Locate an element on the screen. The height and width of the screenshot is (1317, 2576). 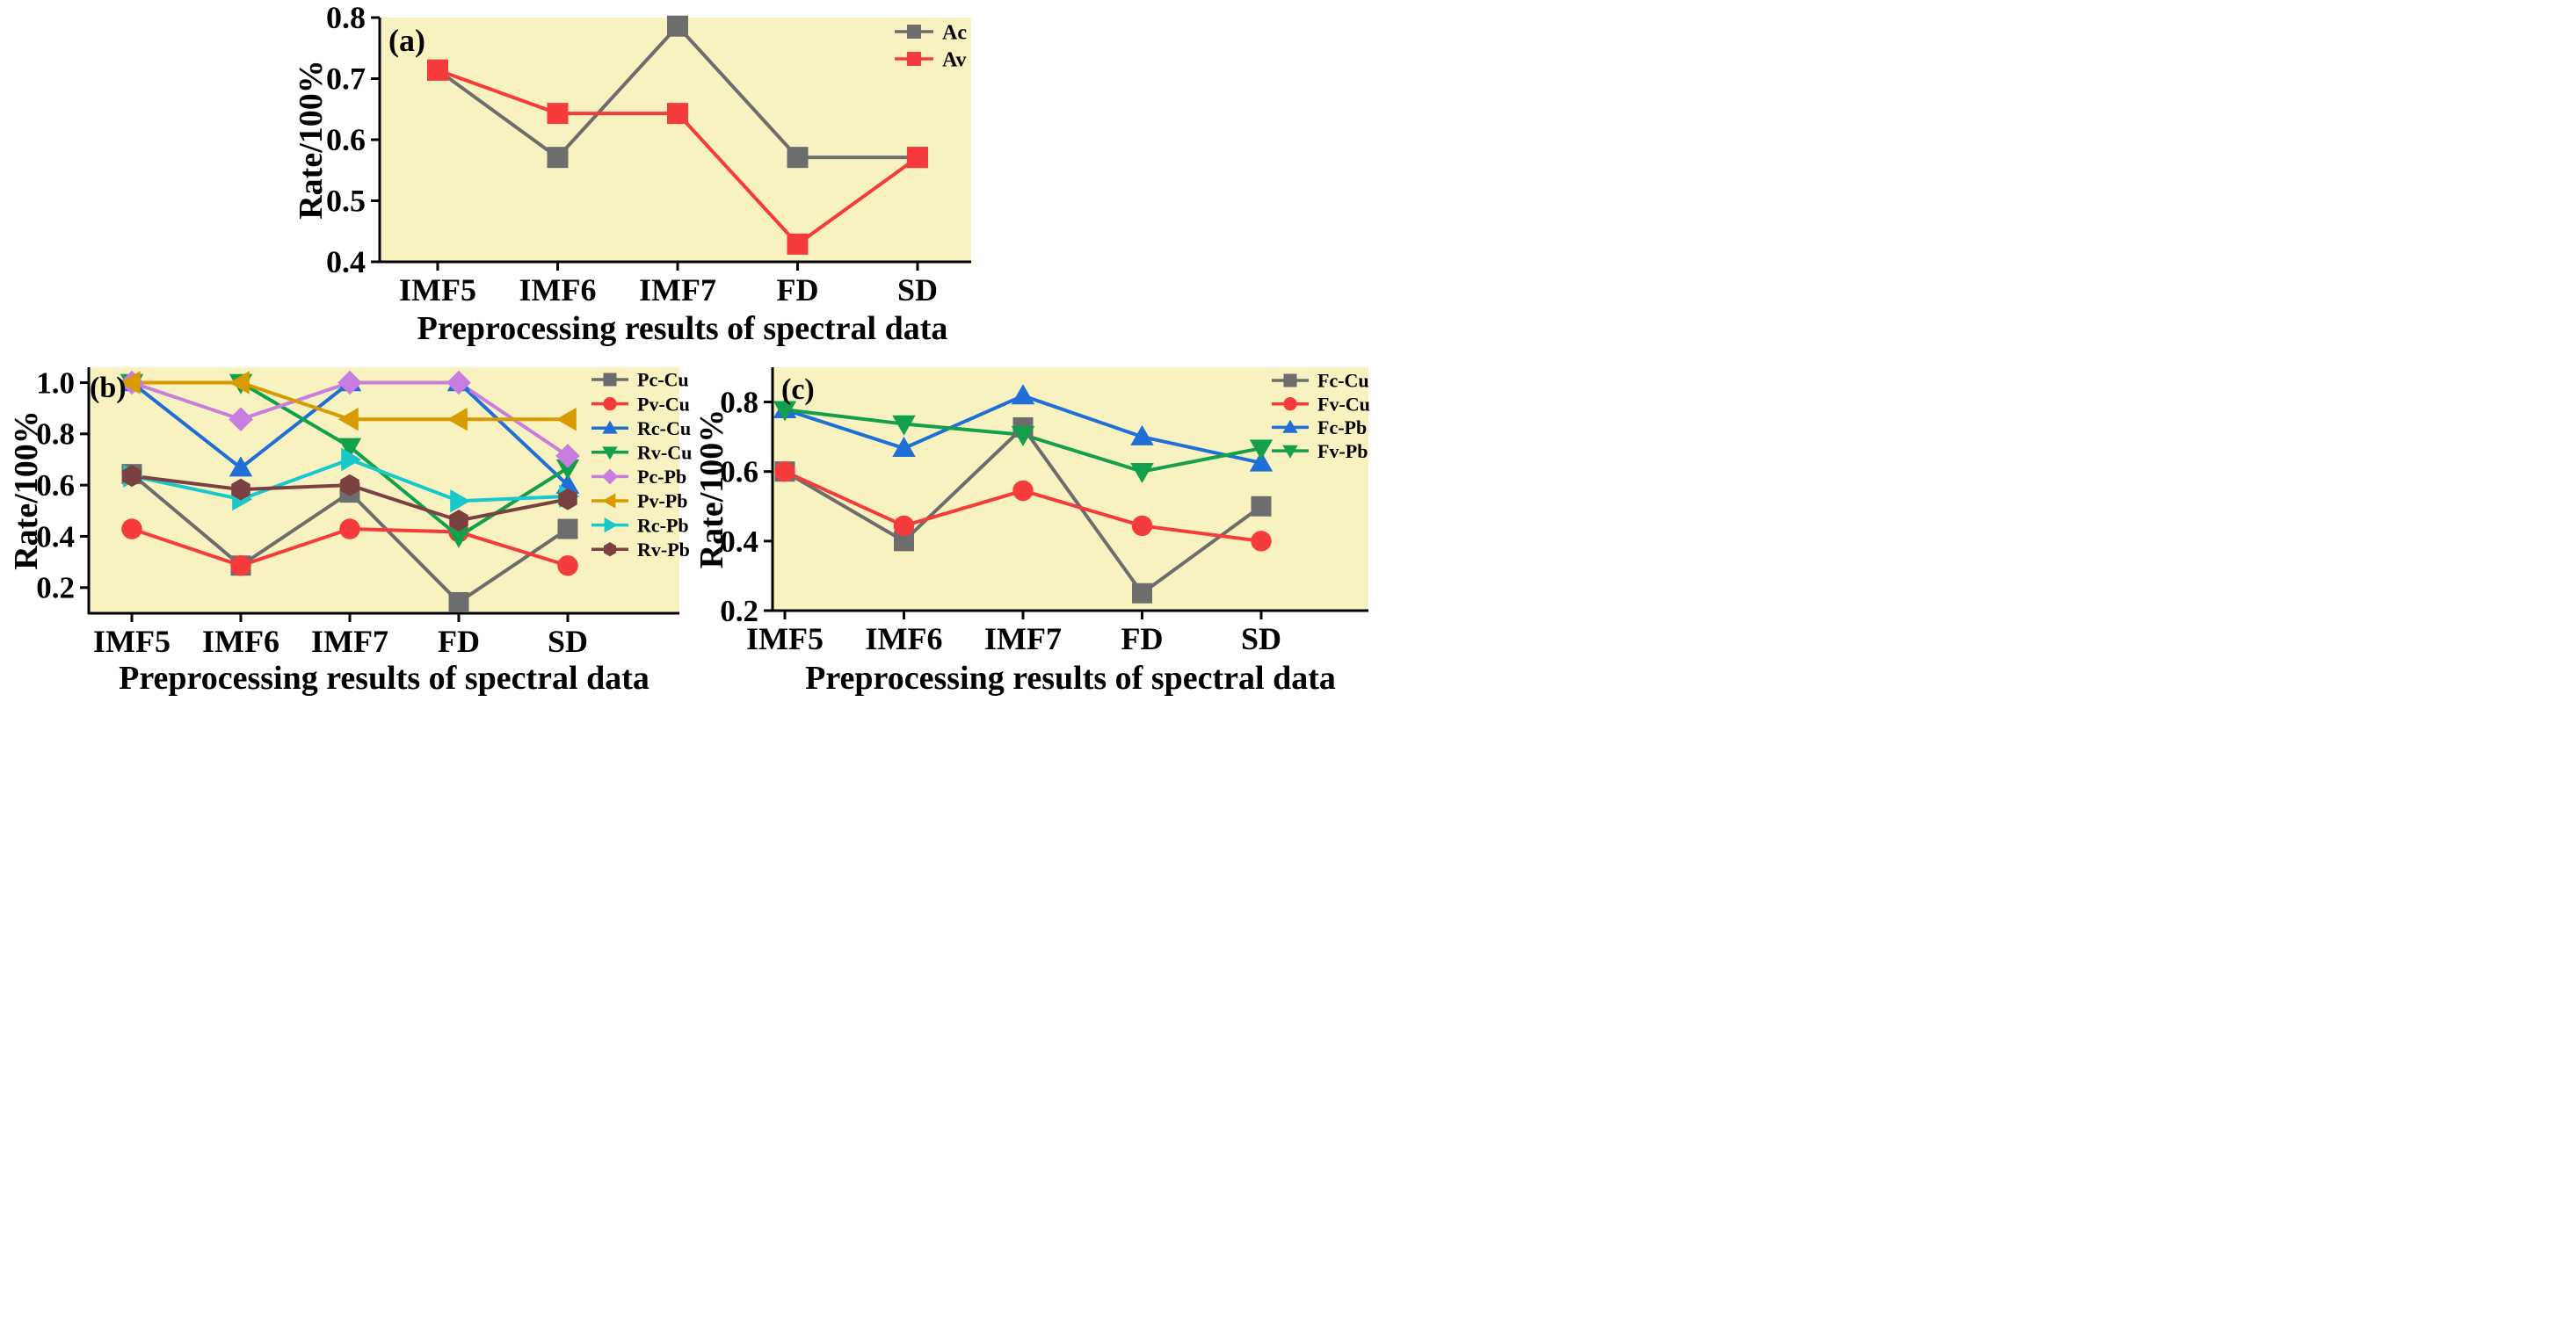
y-tick-label: 0.2 is located at coordinates (55, 588).